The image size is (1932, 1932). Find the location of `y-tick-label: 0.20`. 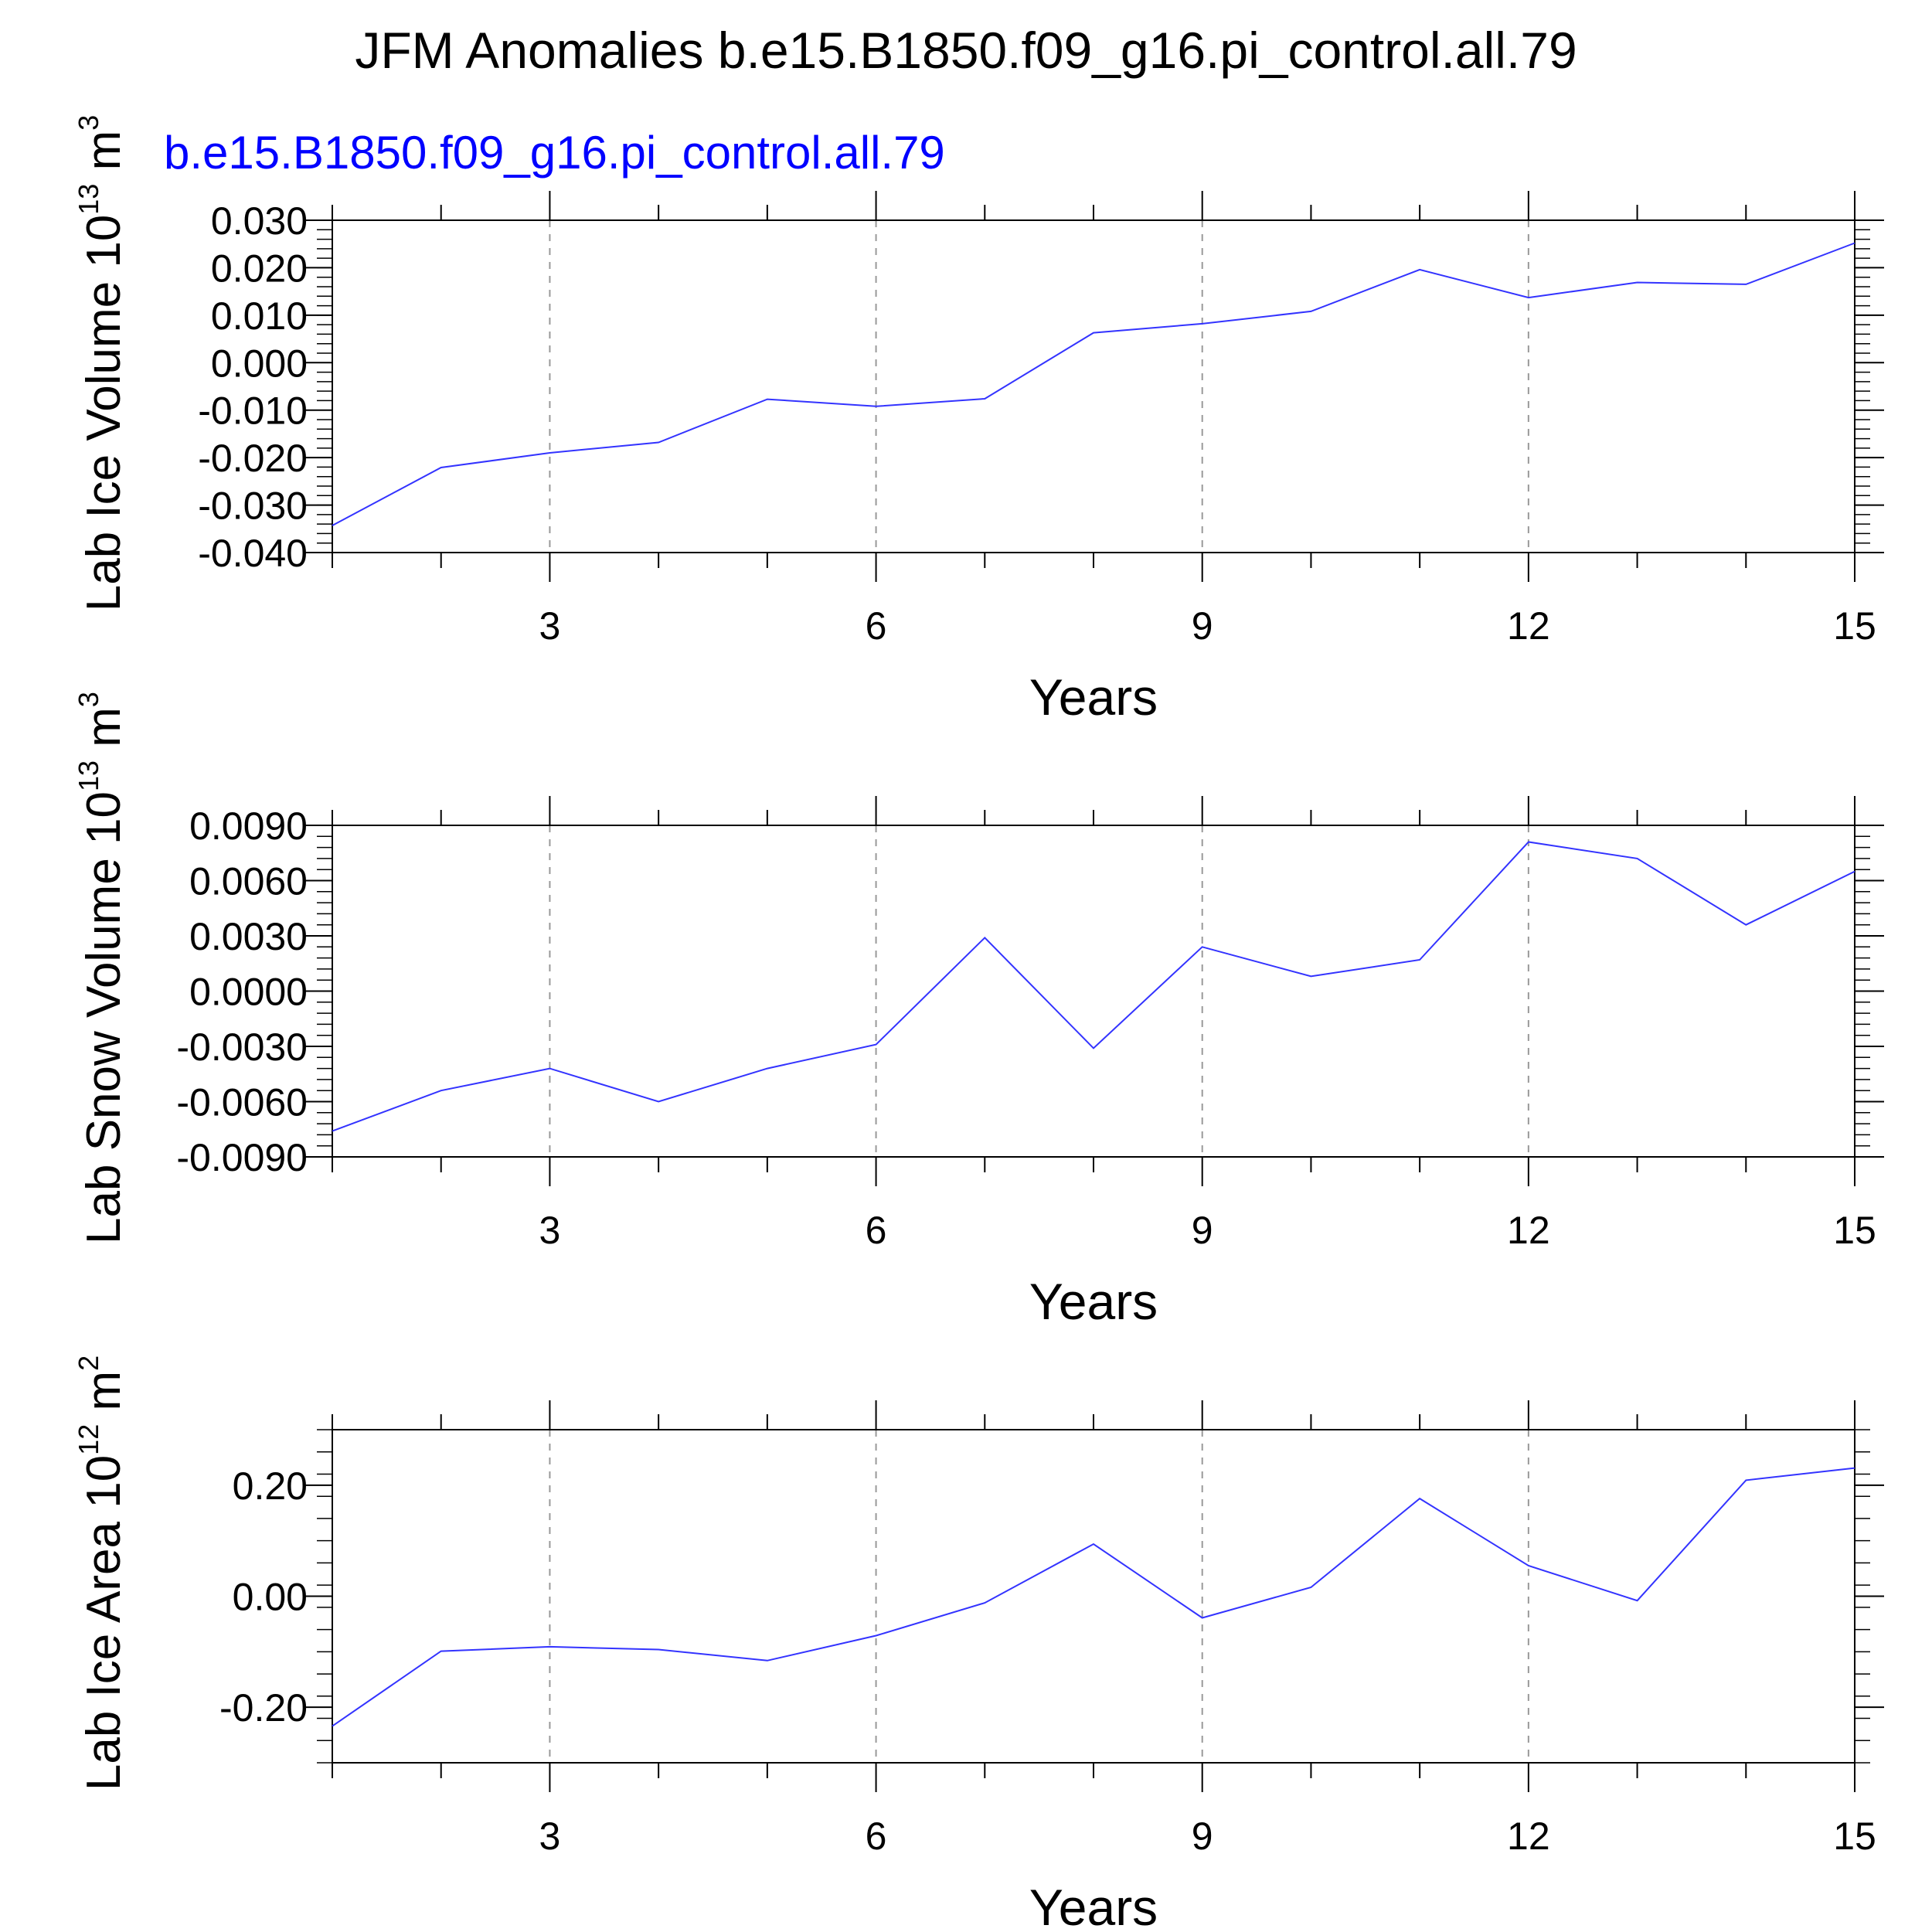

y-tick-label: 0.20 is located at coordinates (271, 1486).